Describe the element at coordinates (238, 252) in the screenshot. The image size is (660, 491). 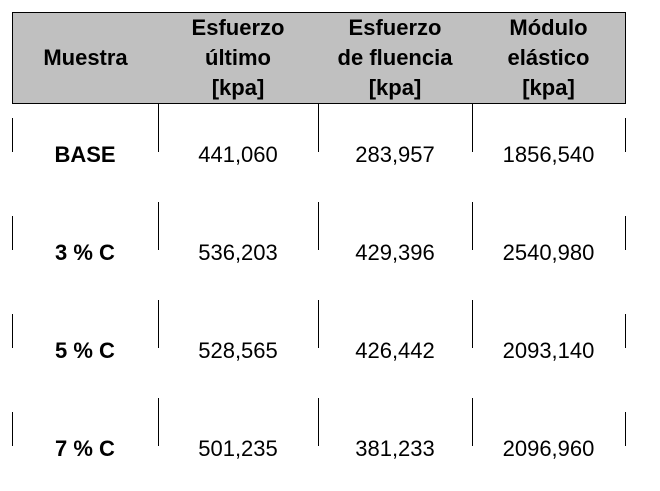
I see `cell-value: 536,203` at that location.